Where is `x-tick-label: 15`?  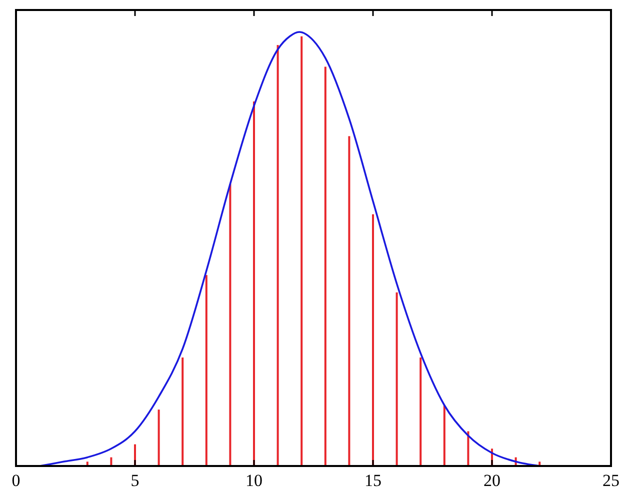
x-tick-label: 15 is located at coordinates (373, 480).